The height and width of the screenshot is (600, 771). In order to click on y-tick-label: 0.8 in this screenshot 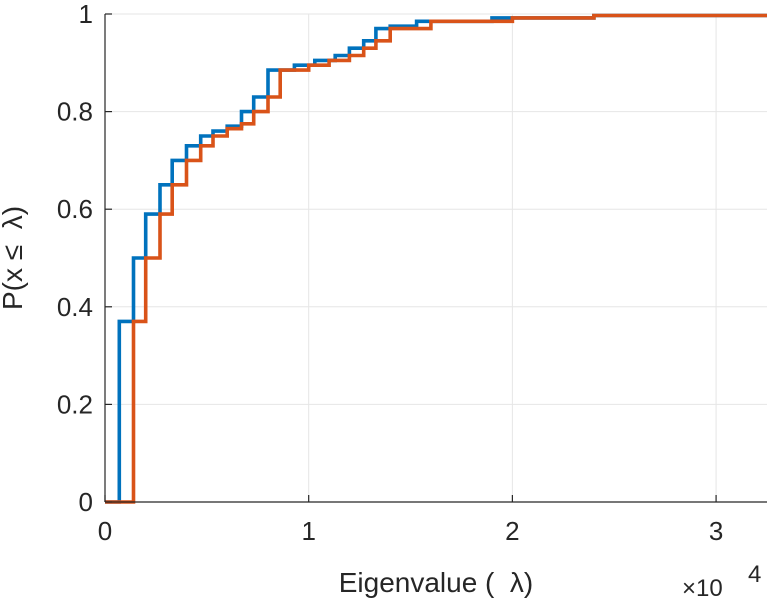, I will do `click(75, 112)`.